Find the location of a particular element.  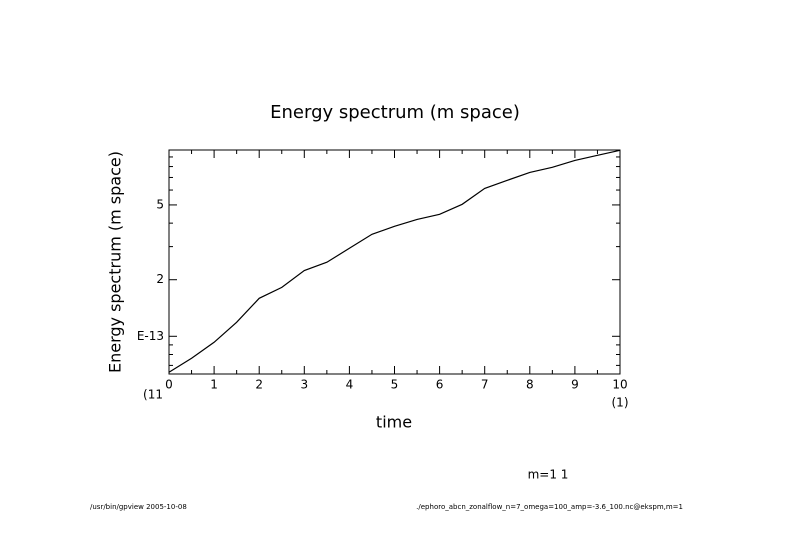

x-tick-label: 7 is located at coordinates (485, 385).